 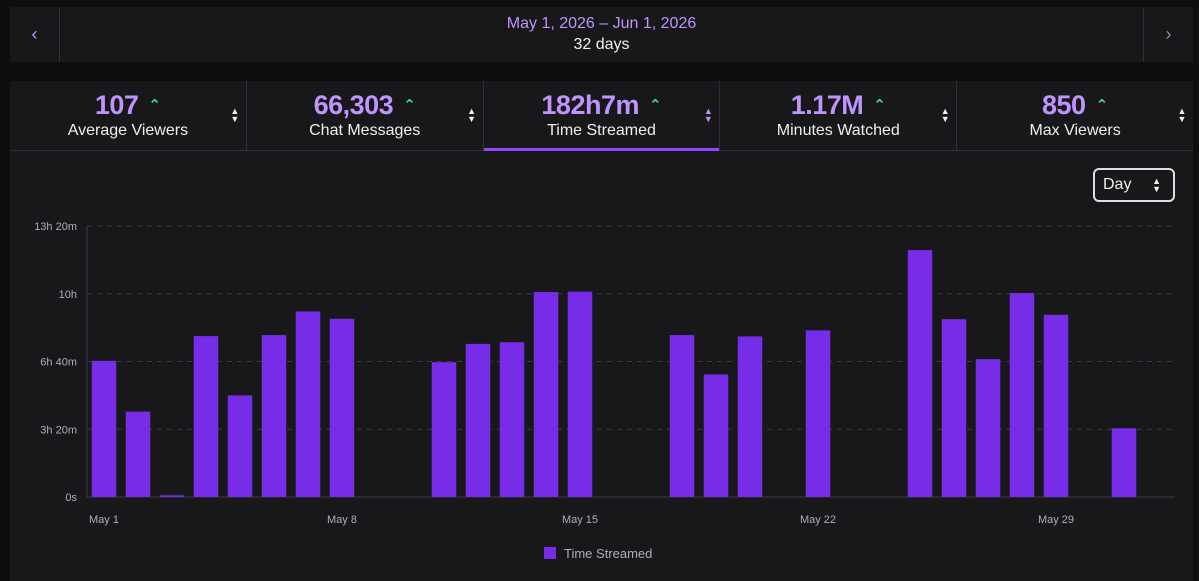 What do you see at coordinates (827, 105) in the screenshot?
I see `stat-value: 1.17M` at bounding box center [827, 105].